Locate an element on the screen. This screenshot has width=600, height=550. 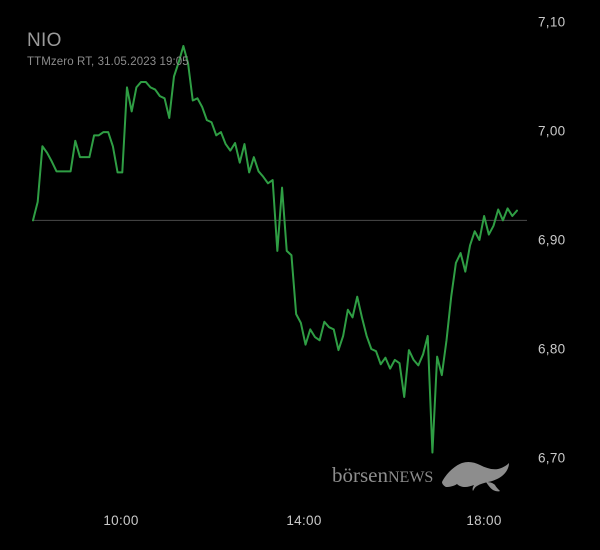
y-axis-tick-label: 7,10 is located at coordinates (552, 22).